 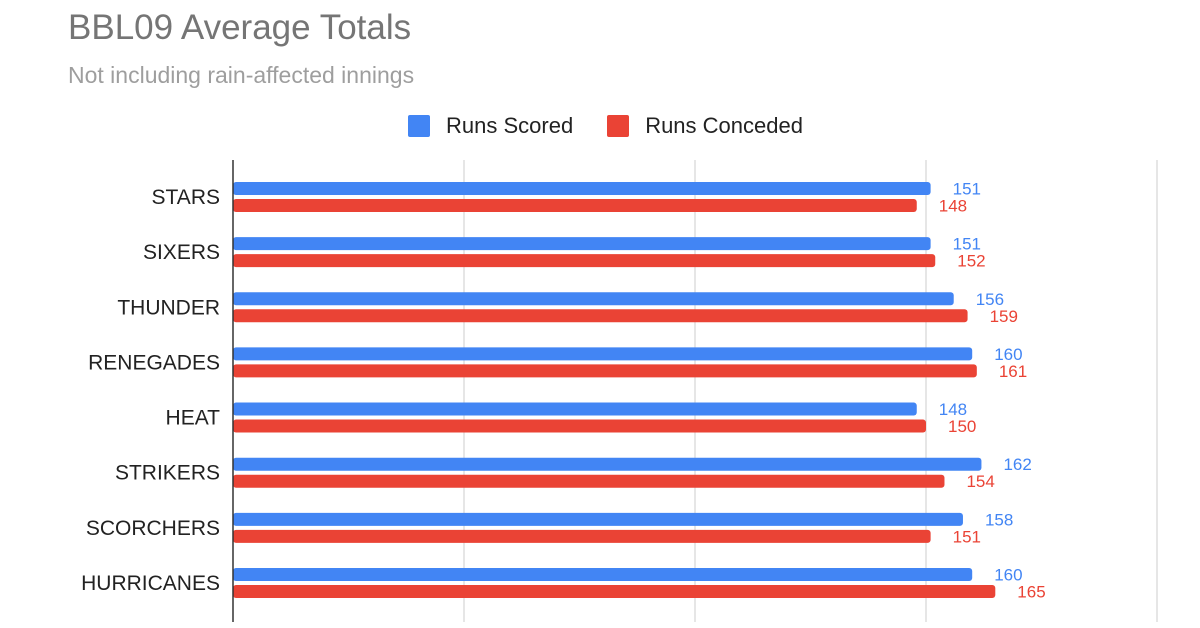 I want to click on chart-title: BBL09 Average Totals, so click(x=240, y=27).